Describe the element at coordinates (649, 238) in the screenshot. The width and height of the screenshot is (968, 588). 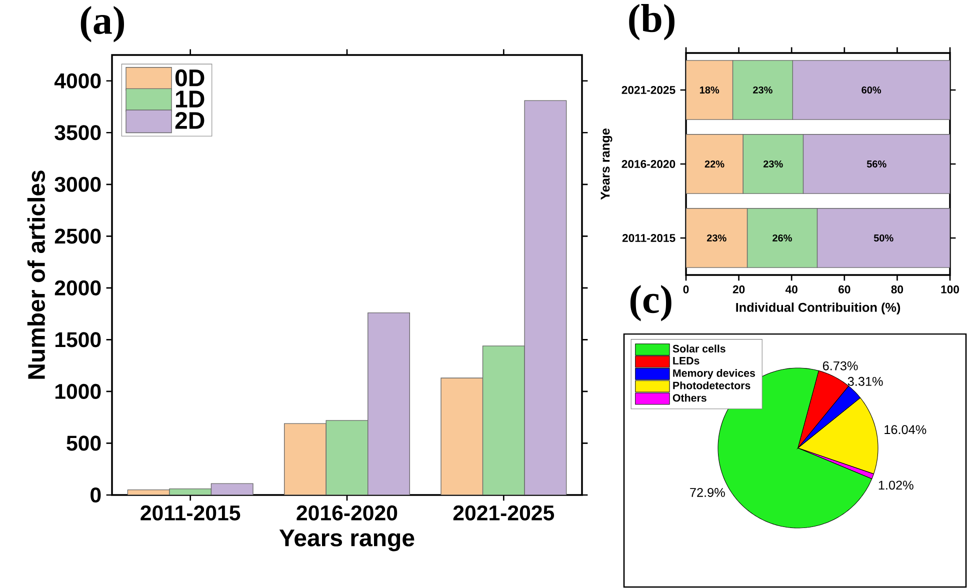
I see `y-tick-label: 2011-2015` at that location.